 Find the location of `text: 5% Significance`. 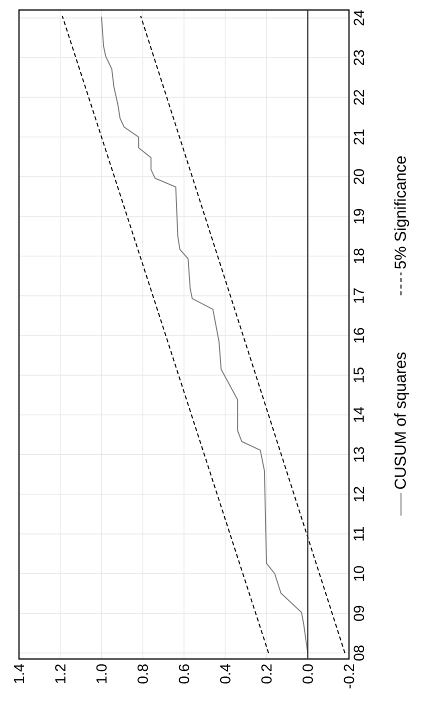

text: 5% Significance is located at coordinates (402, 212).